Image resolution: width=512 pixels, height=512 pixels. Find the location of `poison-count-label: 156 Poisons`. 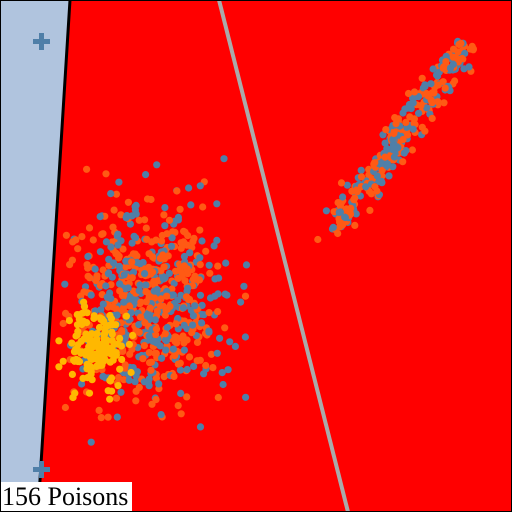

poison-count-label: 156 Poisons is located at coordinates (66, 497).